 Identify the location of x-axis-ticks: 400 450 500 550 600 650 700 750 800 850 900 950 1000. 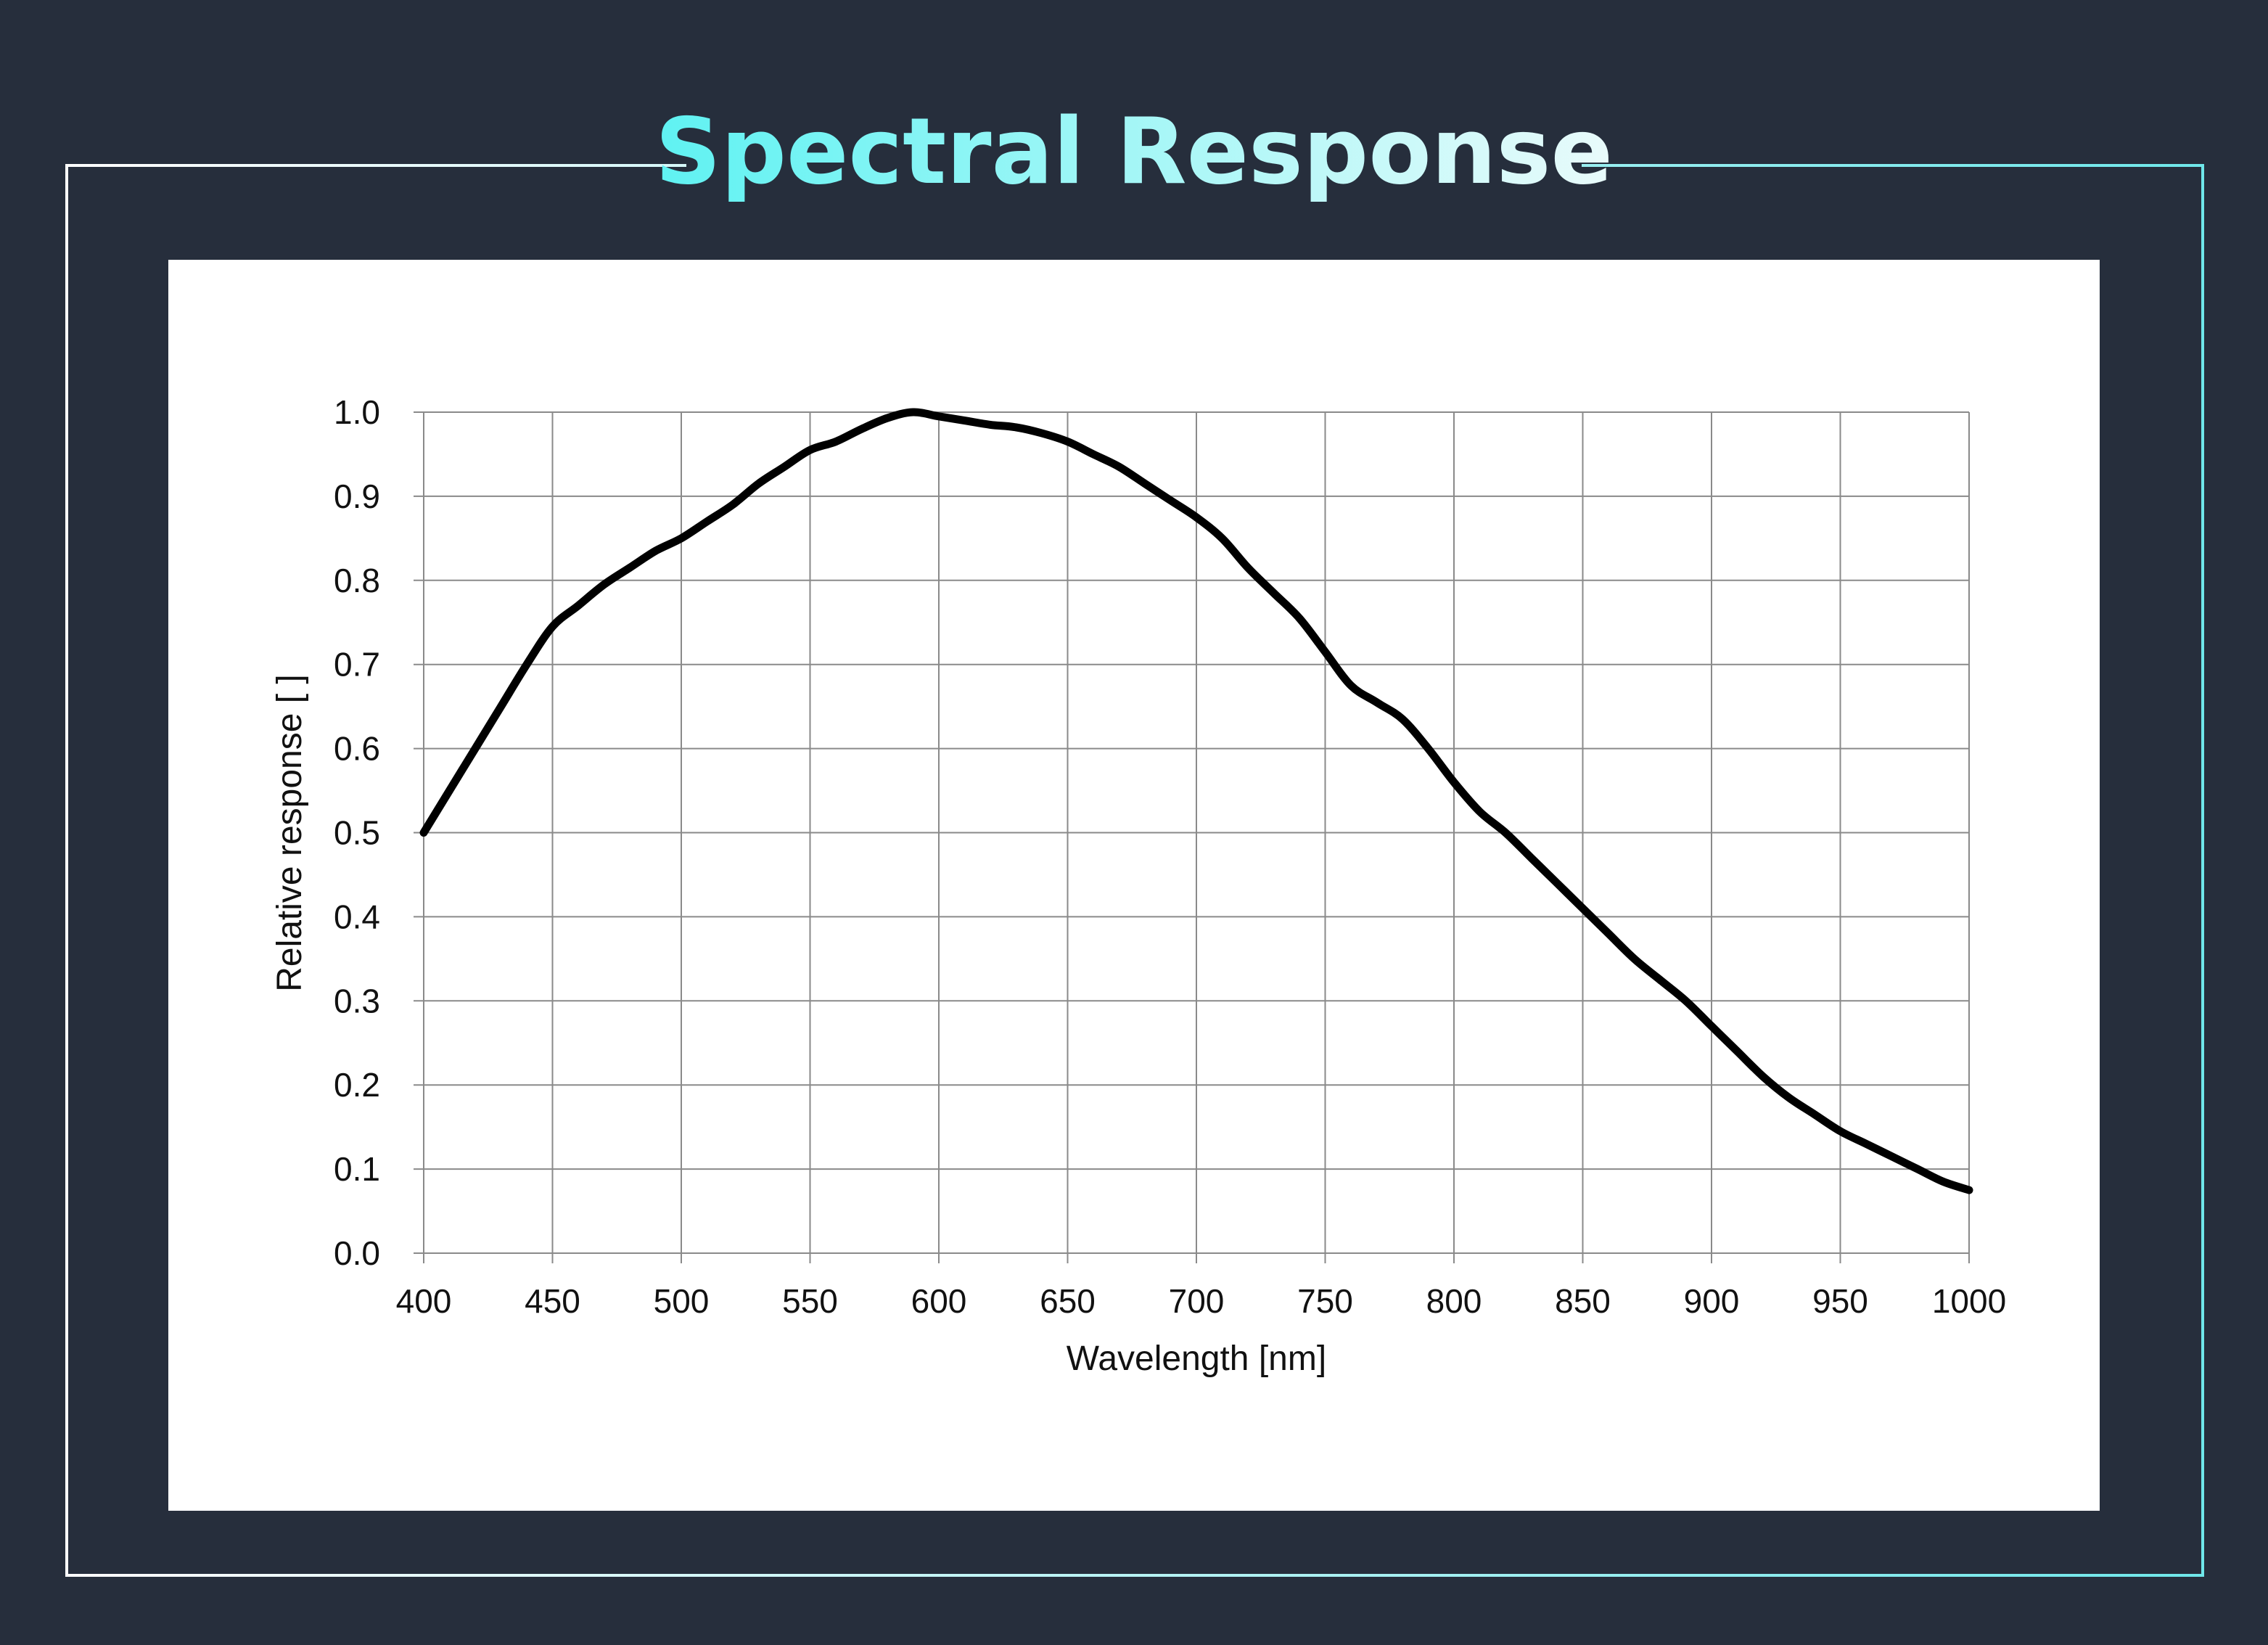
(1202, 1301).